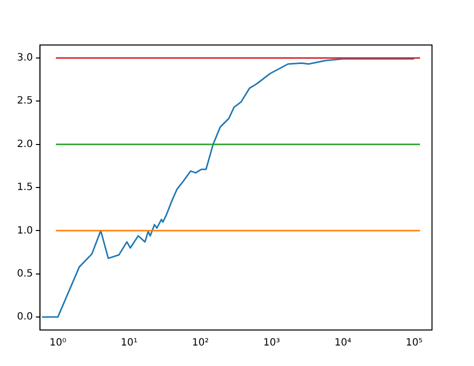 This screenshot has height=366, width=474. I want to click on y-tick-label: 2.5, so click(24, 101).